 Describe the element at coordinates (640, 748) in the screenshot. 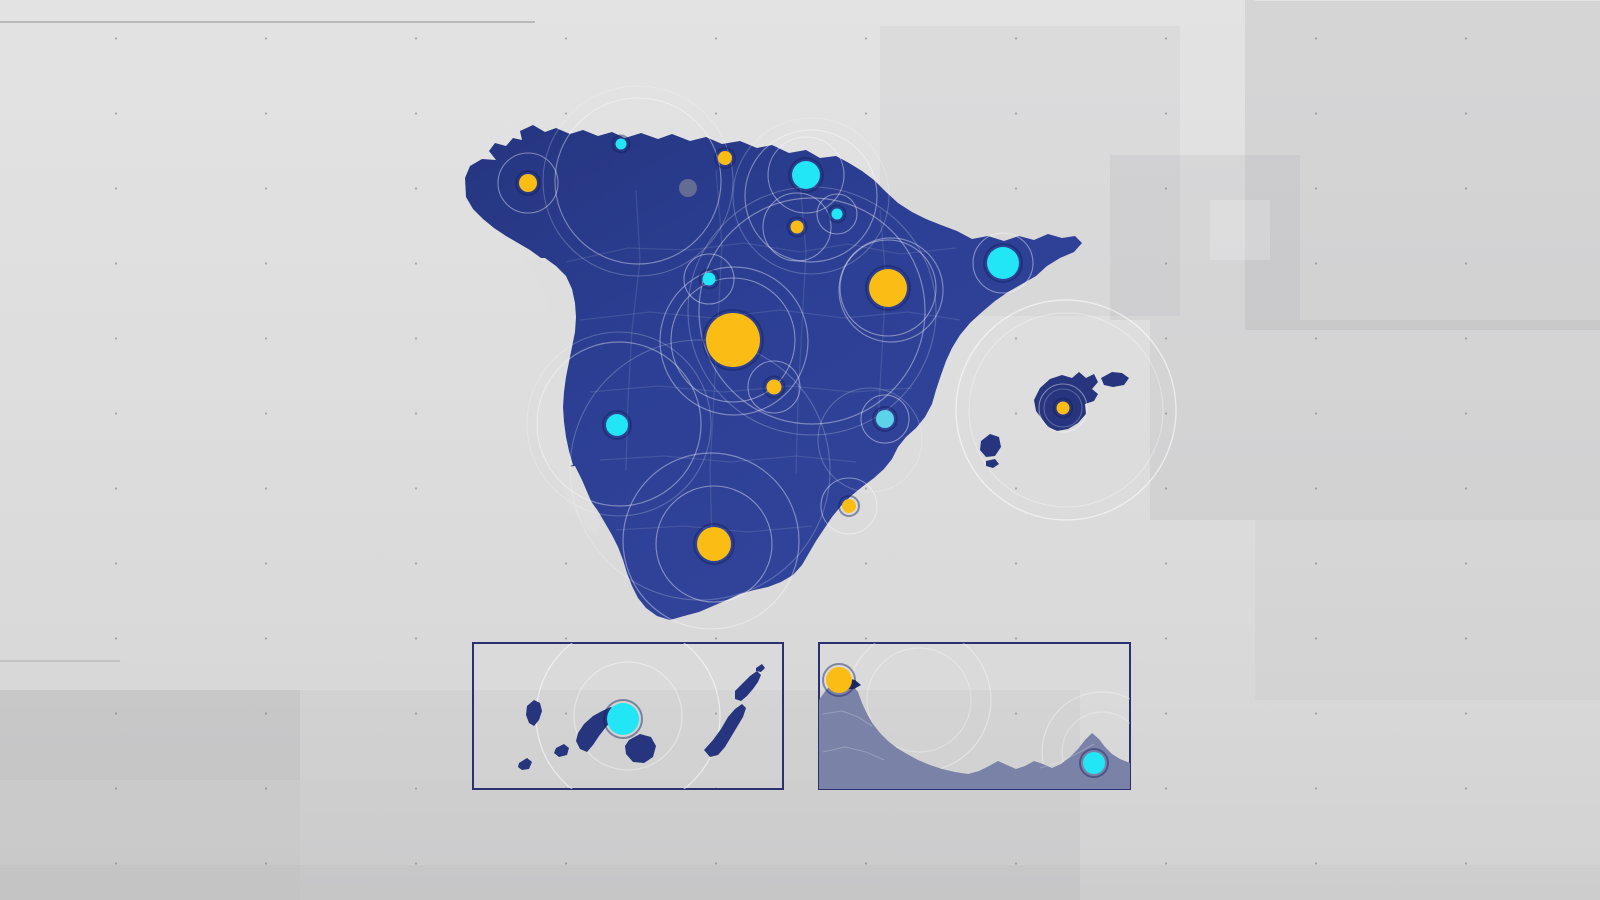

I see `gran-canaria-island` at that location.